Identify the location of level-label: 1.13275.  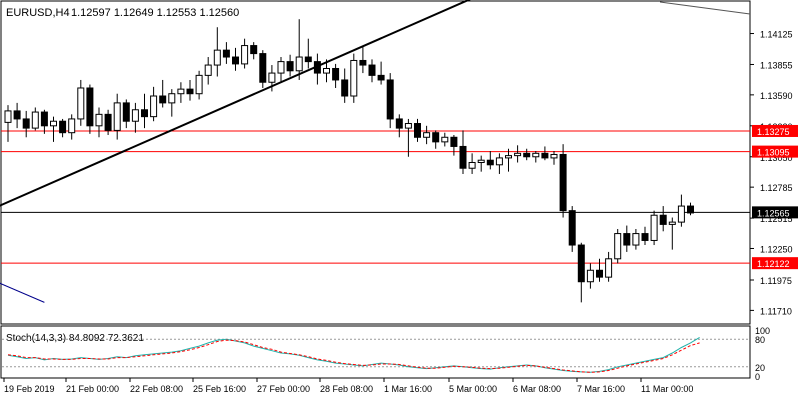
(773, 132).